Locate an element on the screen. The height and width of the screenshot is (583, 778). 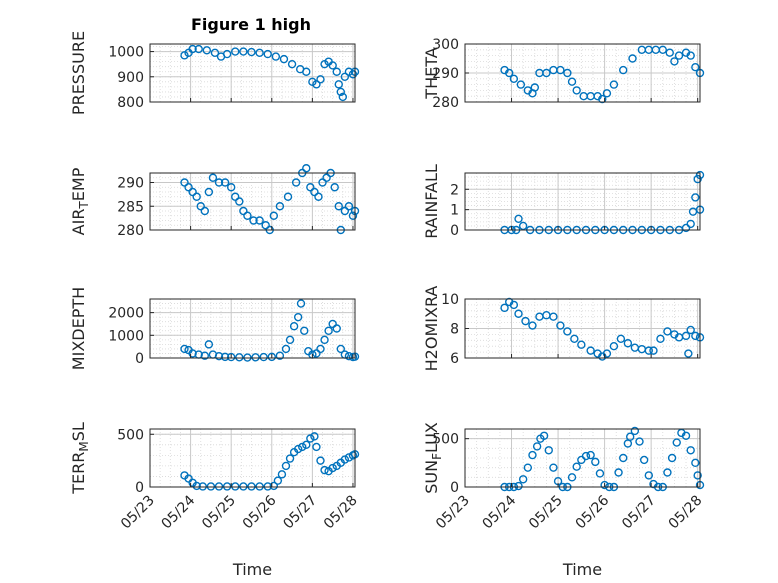
y-axis-label: PRESSURE is located at coordinates (78, 73).